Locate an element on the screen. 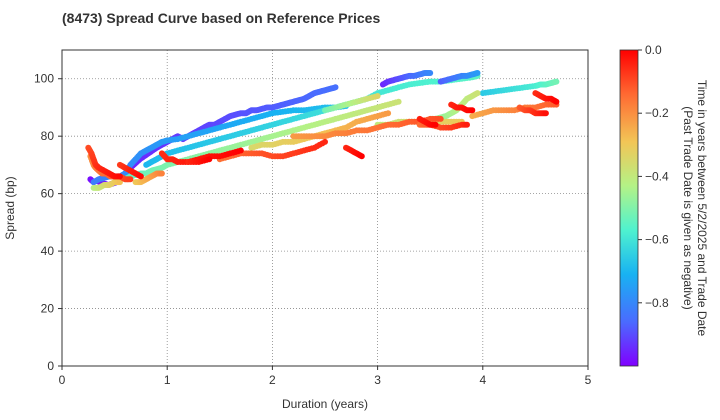  colorbar-tick-label: 0.0 is located at coordinates (653, 50).